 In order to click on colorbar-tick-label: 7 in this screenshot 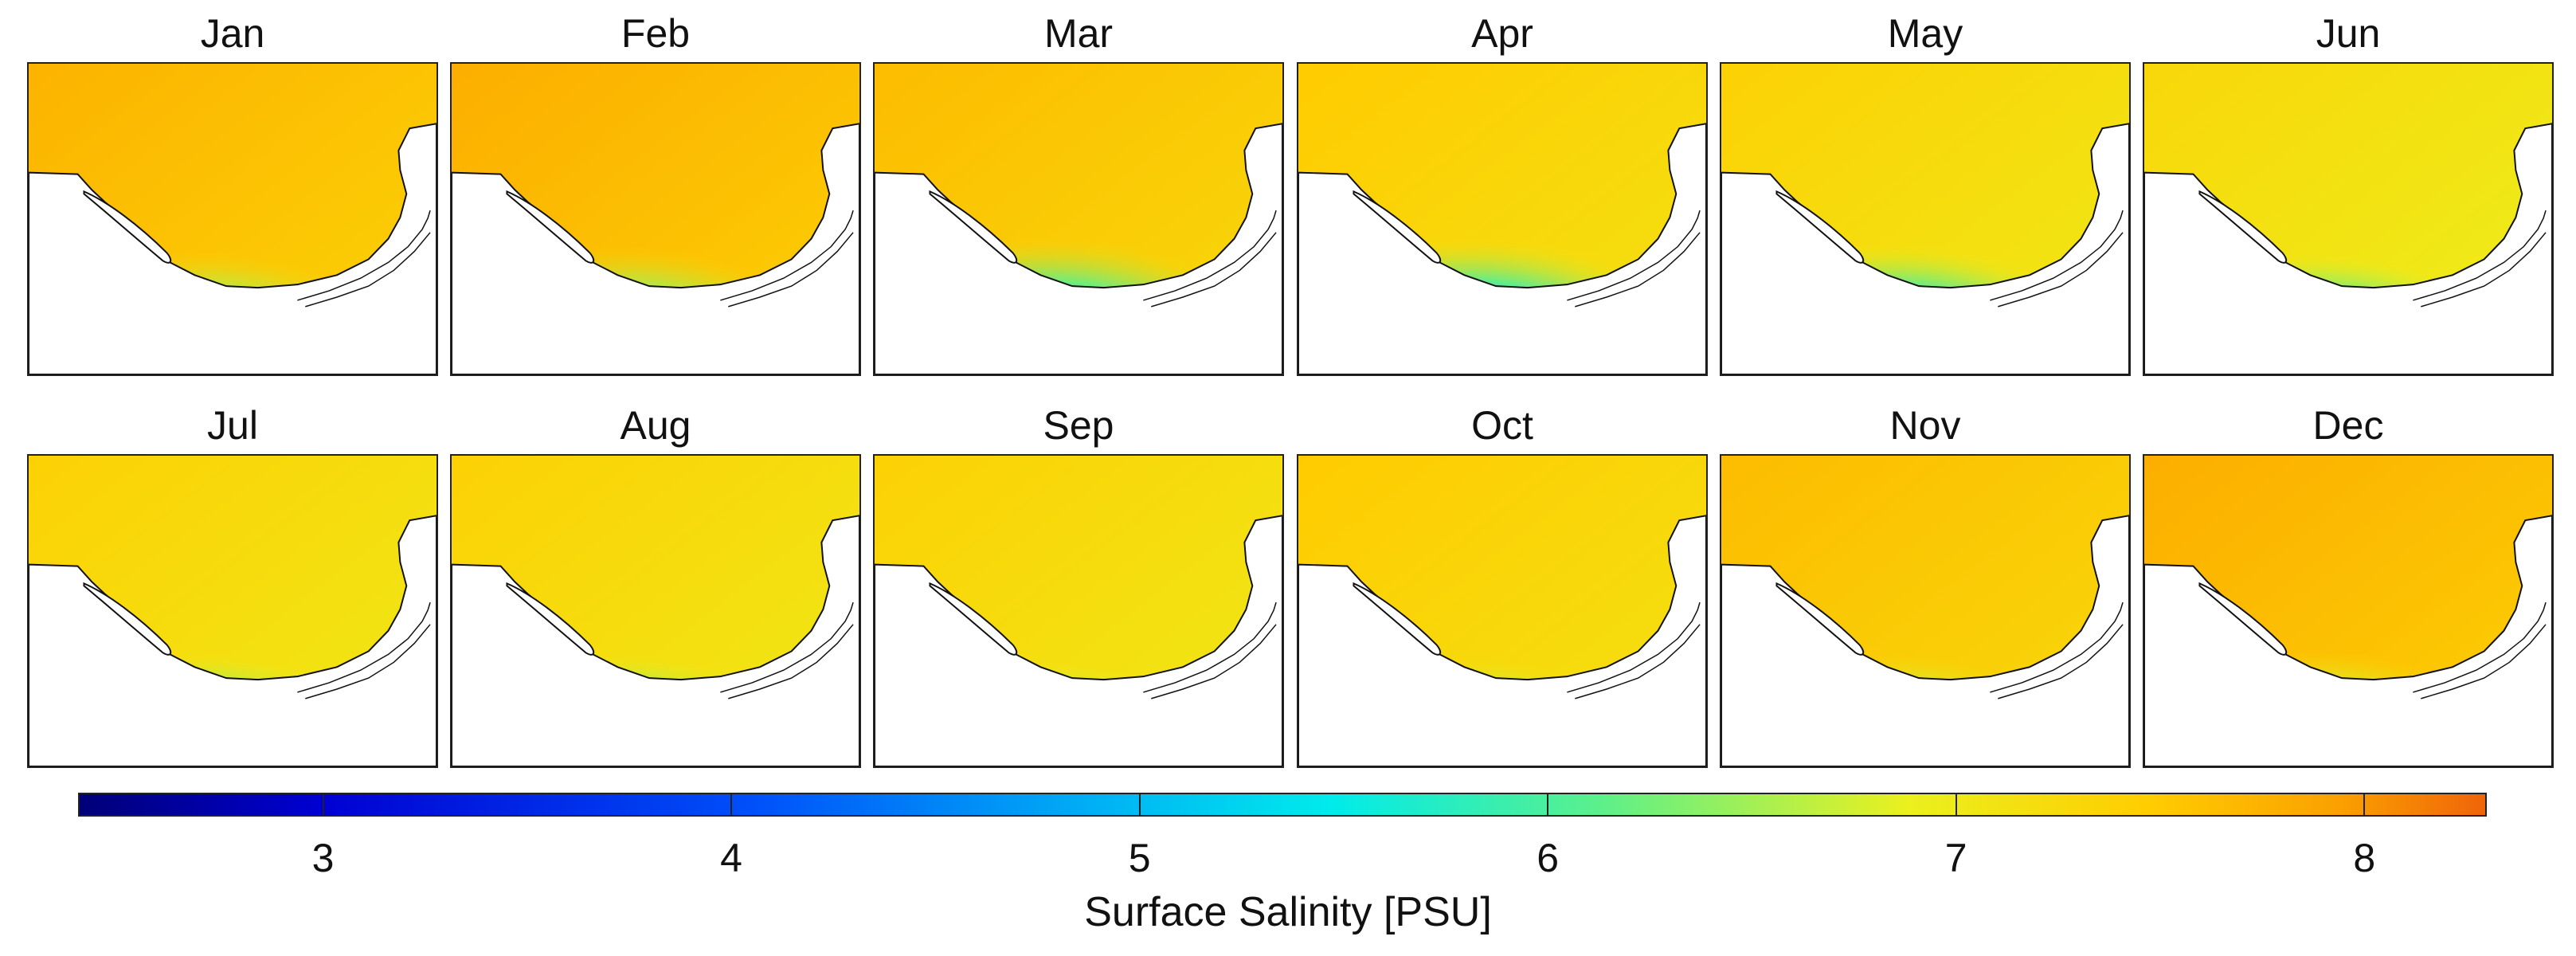, I will do `click(1955, 858)`.